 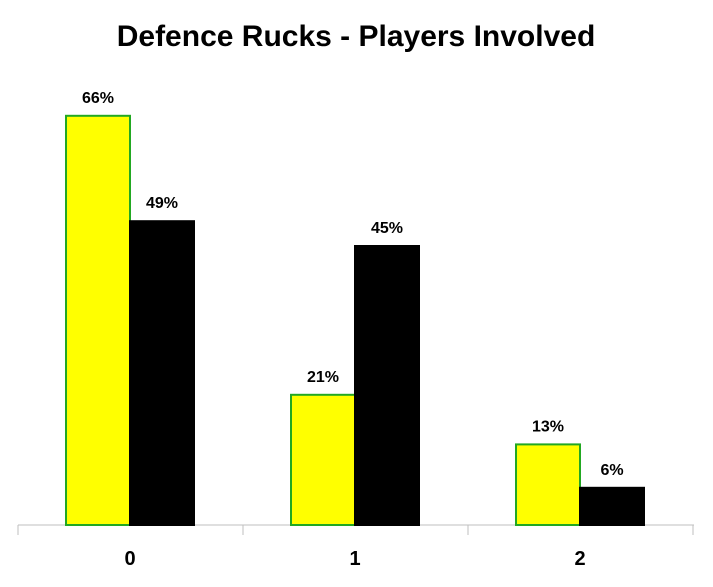 What do you see at coordinates (162, 203) in the screenshot?
I see `data-label-series-2-cat-0: 49%` at bounding box center [162, 203].